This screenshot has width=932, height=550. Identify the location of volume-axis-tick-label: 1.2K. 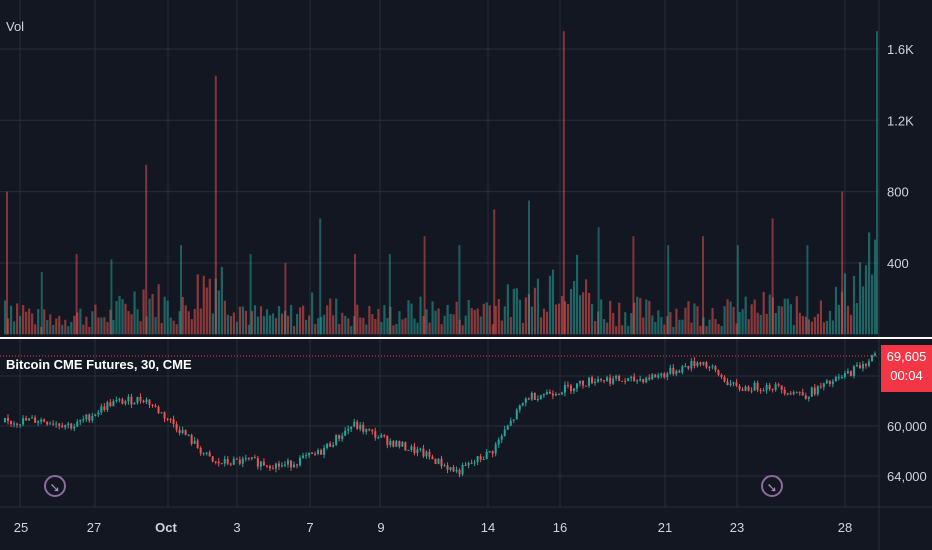
(900, 120).